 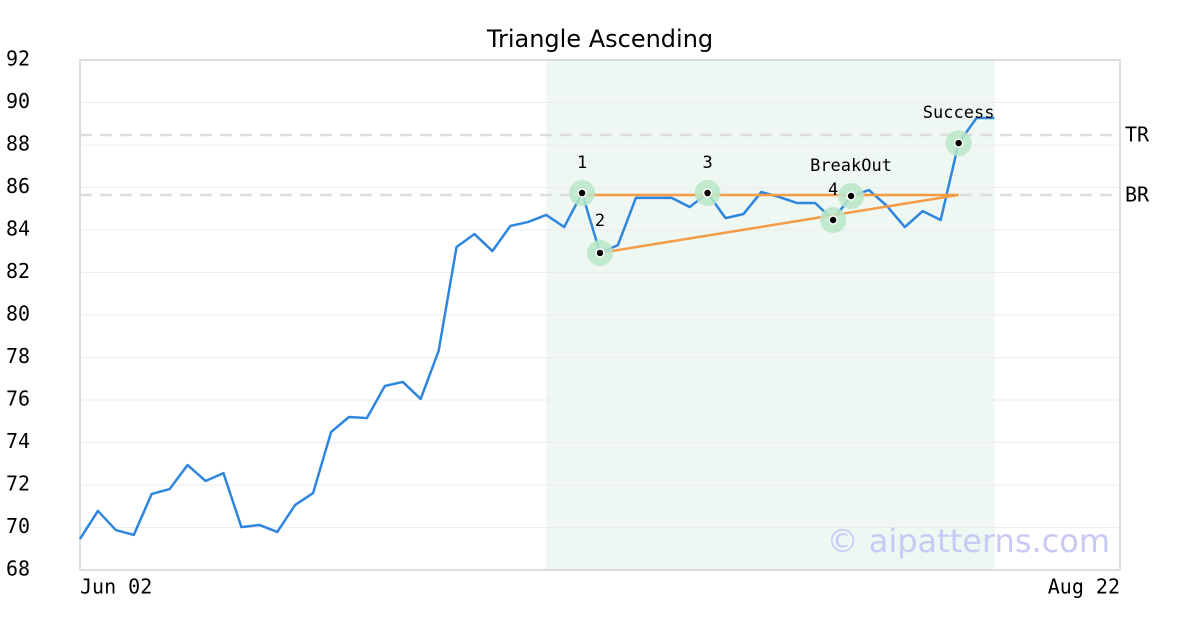 I want to click on x-tick-label: Aug 22, so click(x=1084, y=587).